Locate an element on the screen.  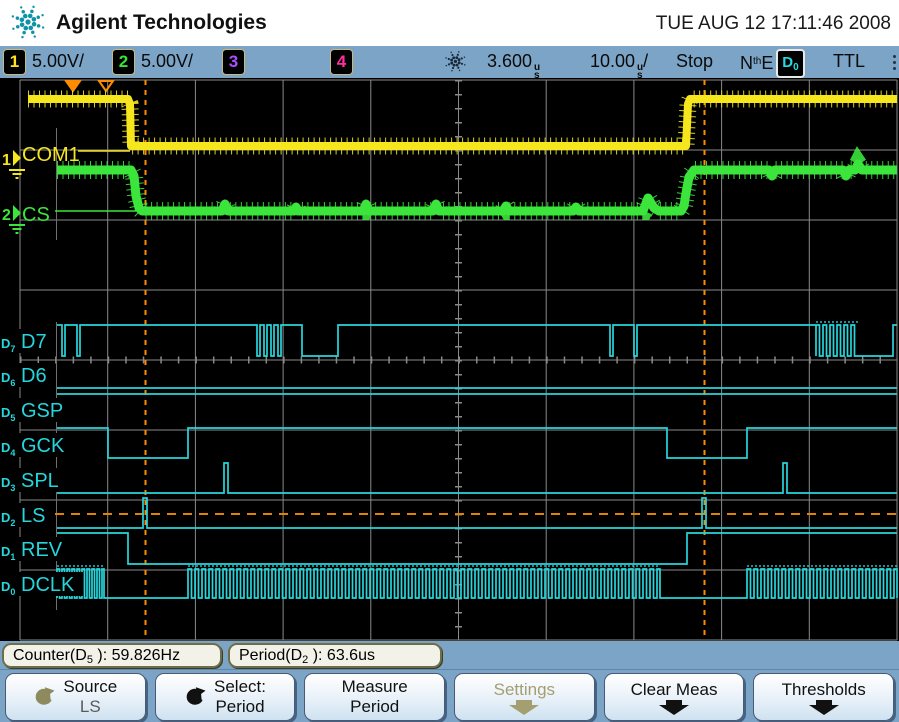
softkey-label: Measure is located at coordinates (374, 686).